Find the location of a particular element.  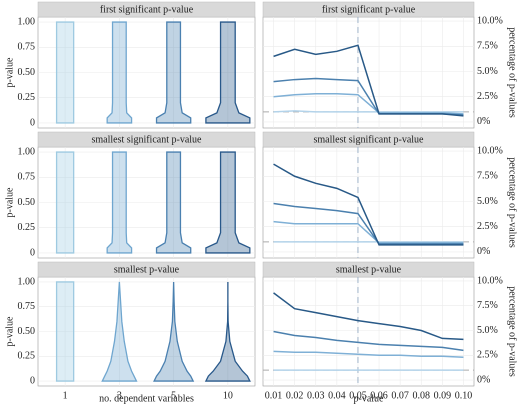

x-tick-label: 0.08 is located at coordinates (422, 395).